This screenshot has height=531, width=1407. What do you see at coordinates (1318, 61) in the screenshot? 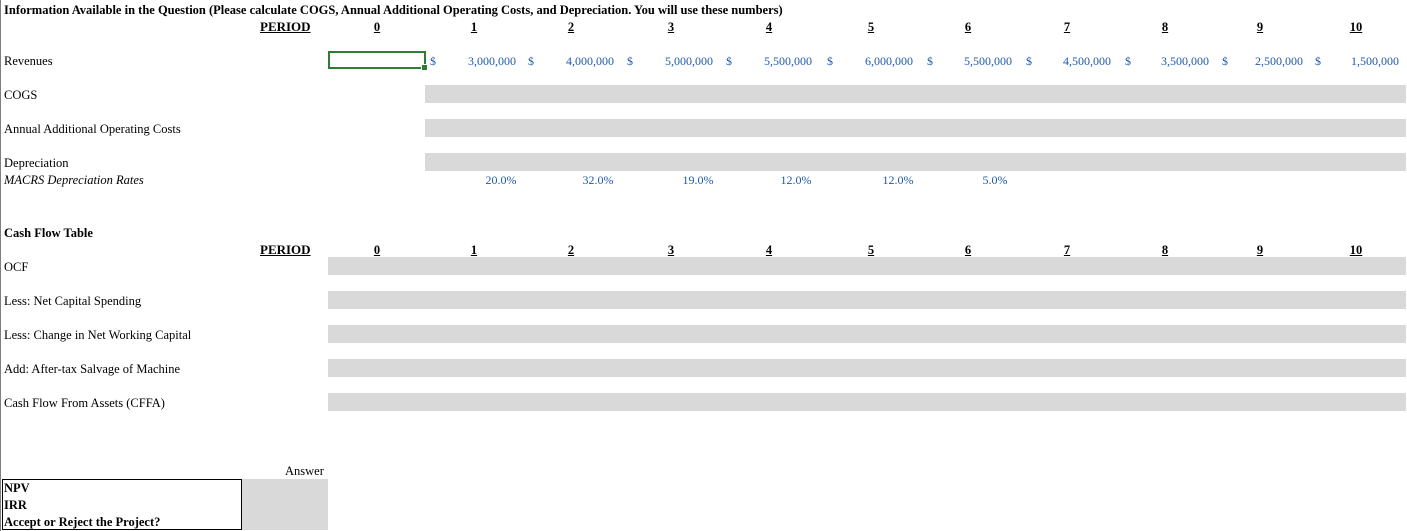
I see `revenue-currency-10: $` at bounding box center [1318, 61].